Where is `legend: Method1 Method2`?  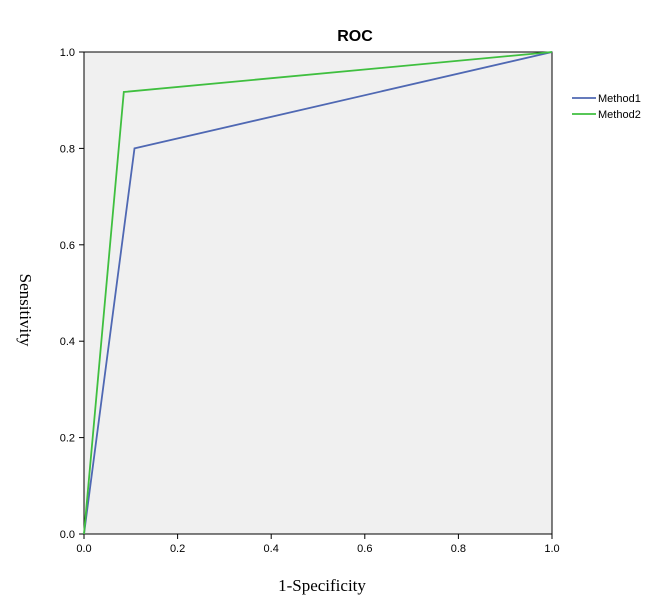 legend: Method1 Method2 is located at coordinates (606, 107).